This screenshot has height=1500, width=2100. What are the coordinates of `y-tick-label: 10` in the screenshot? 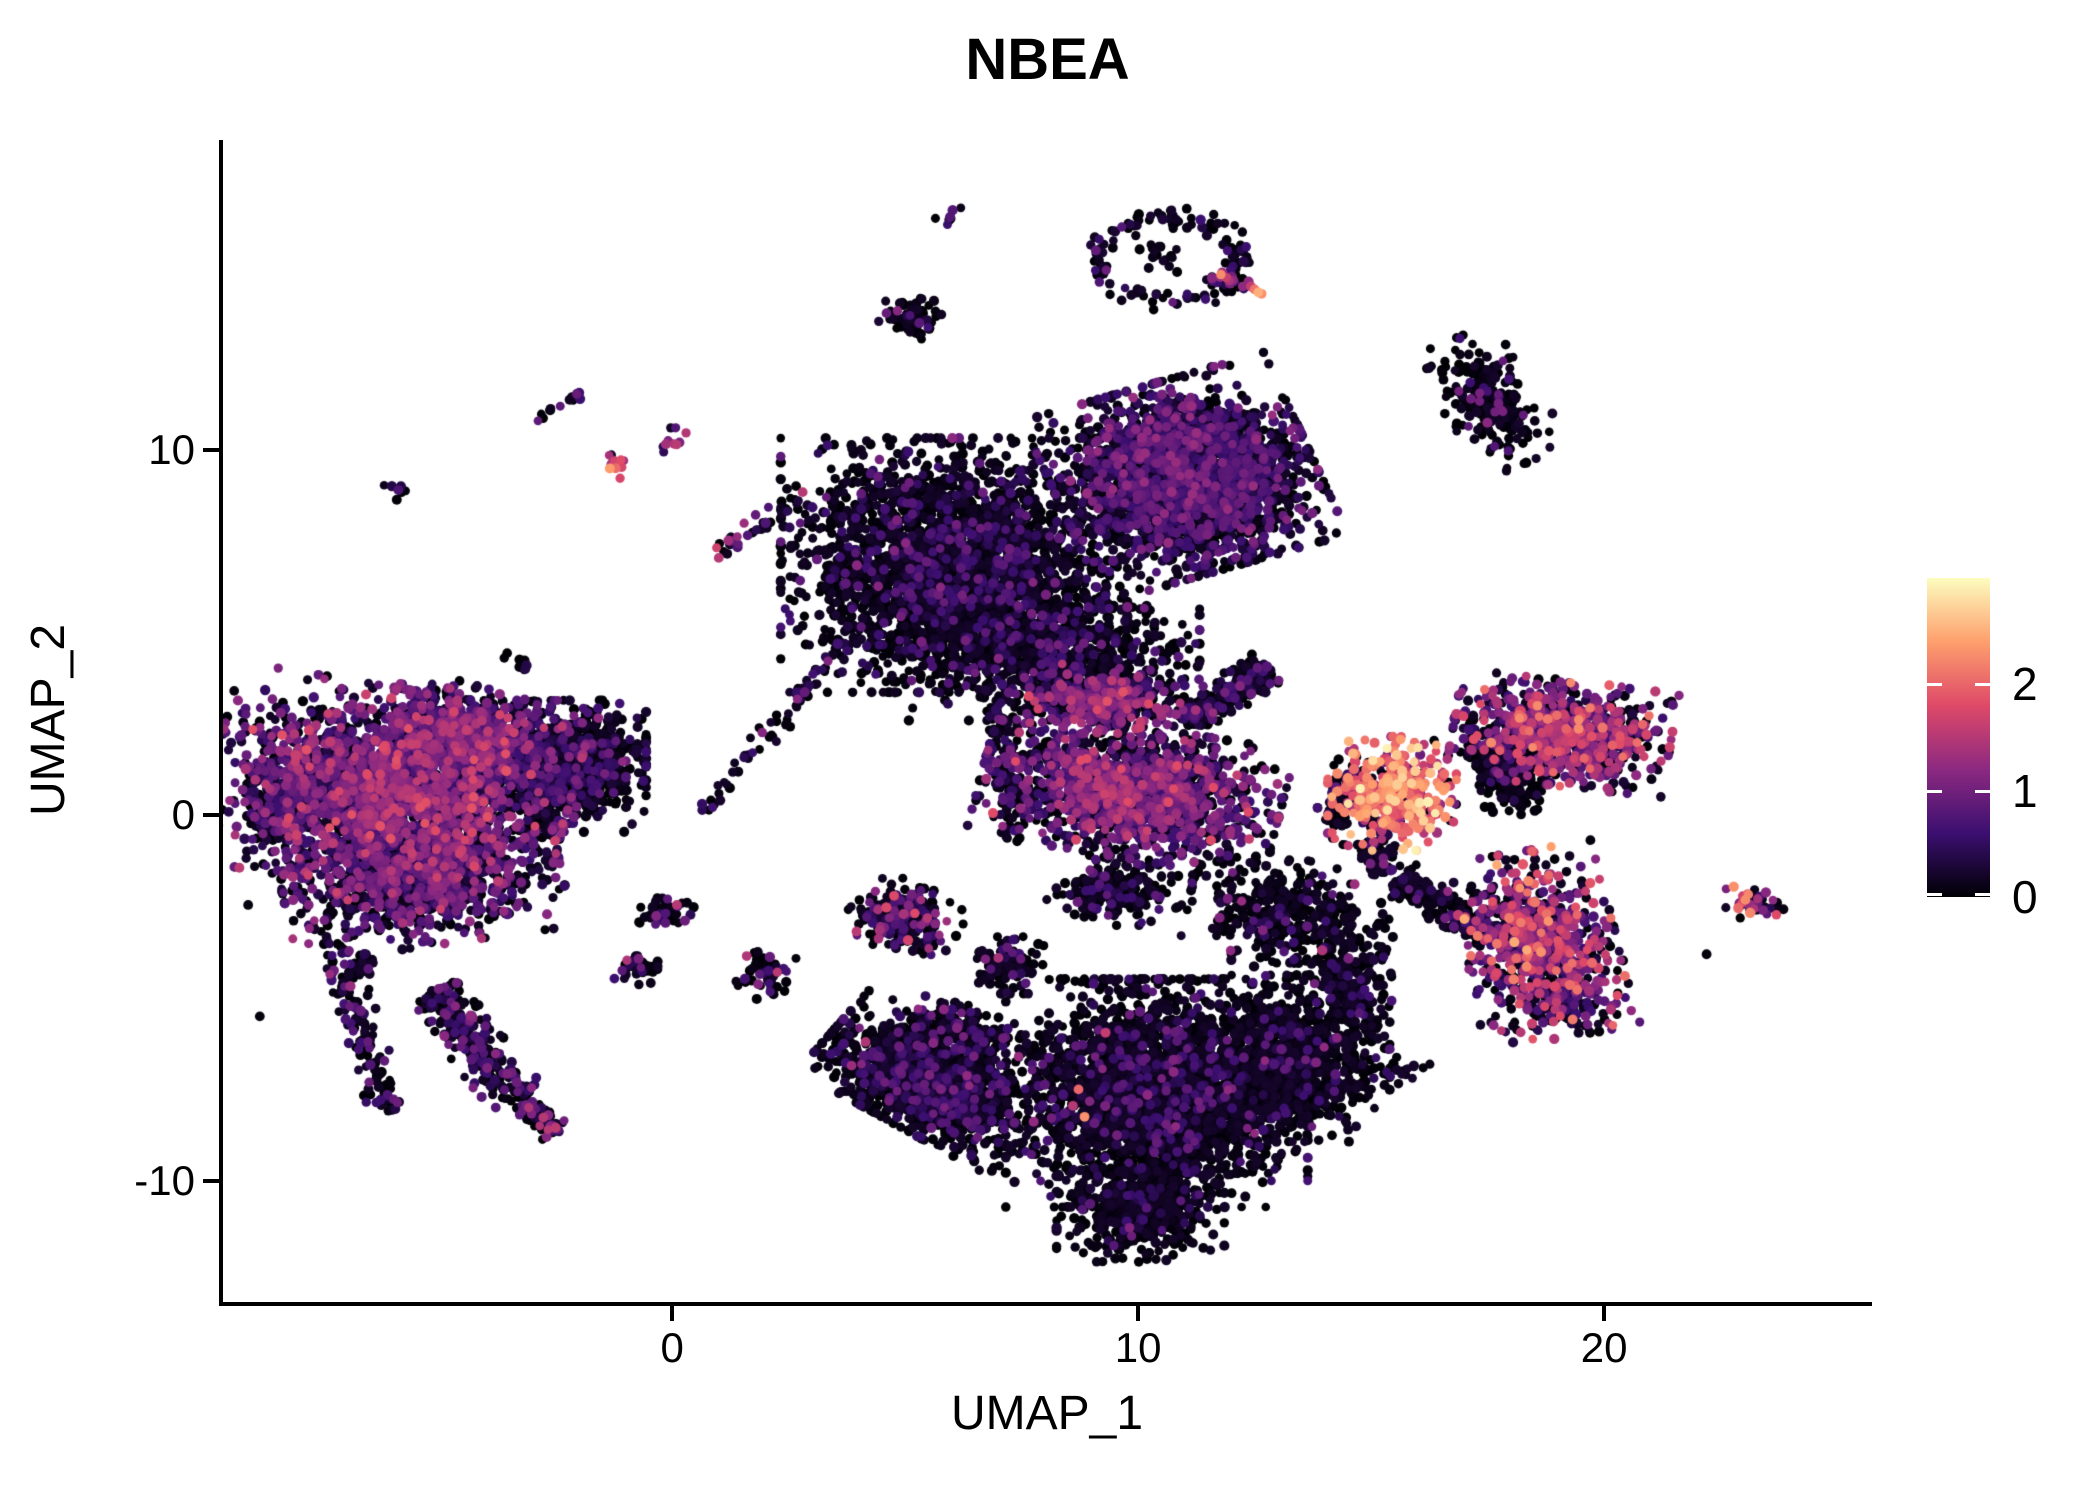 It's located at (171, 450).